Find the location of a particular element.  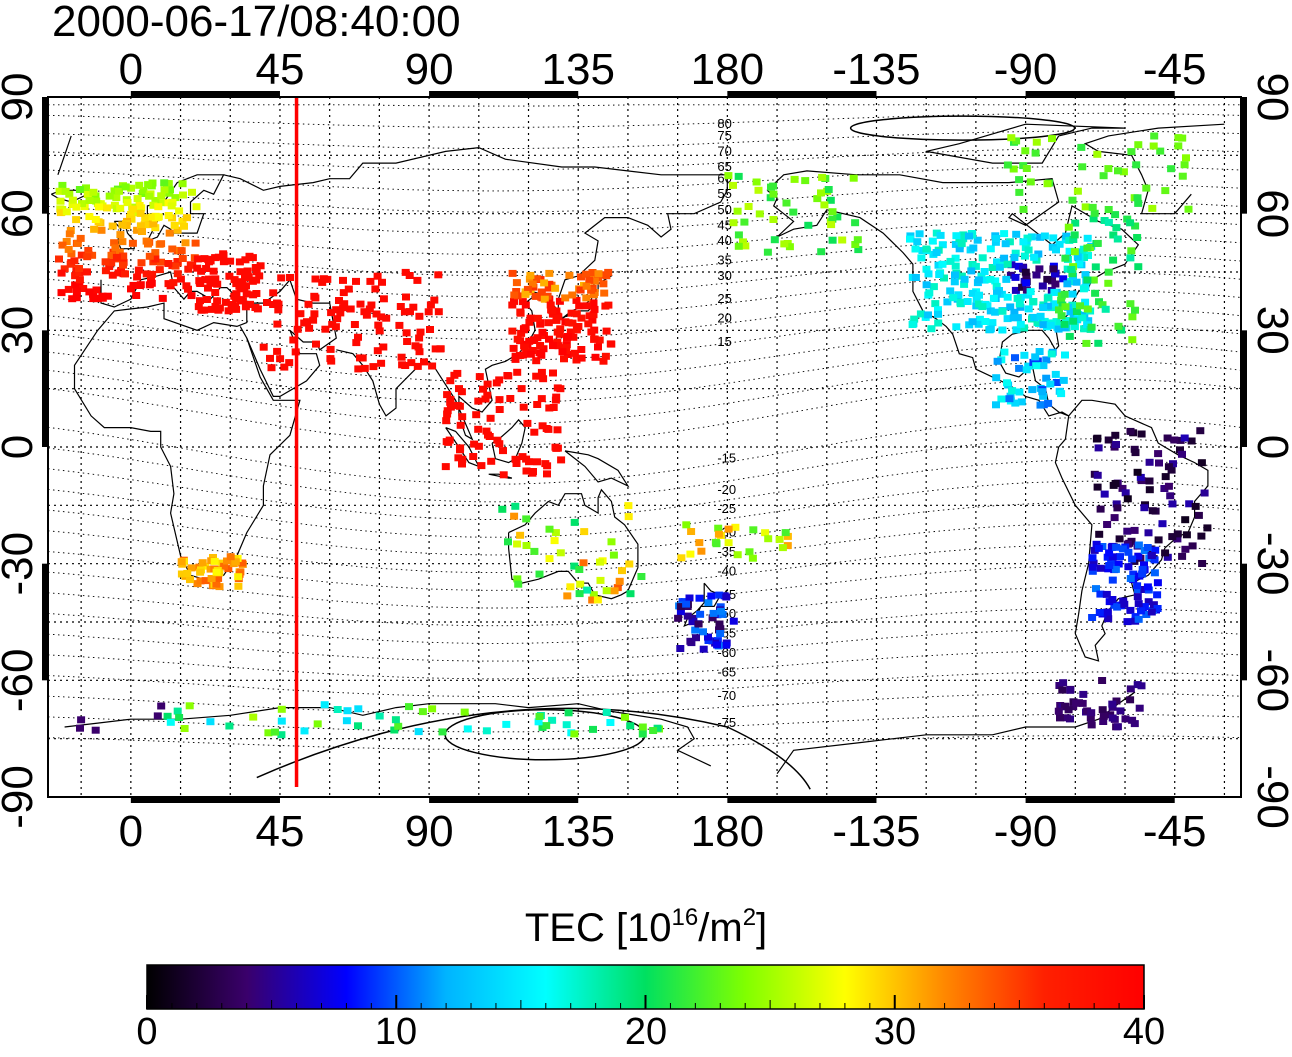

top-scale-bar is located at coordinates (1100, 93).